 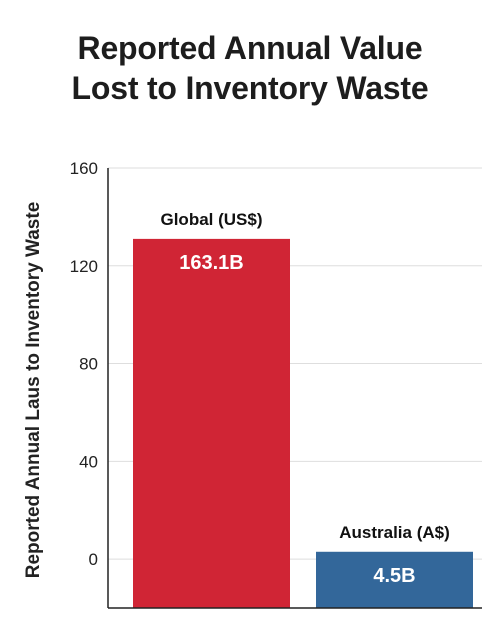 I want to click on chart-title-line-2: Lost to Inventory Waste, so click(x=250, y=88).